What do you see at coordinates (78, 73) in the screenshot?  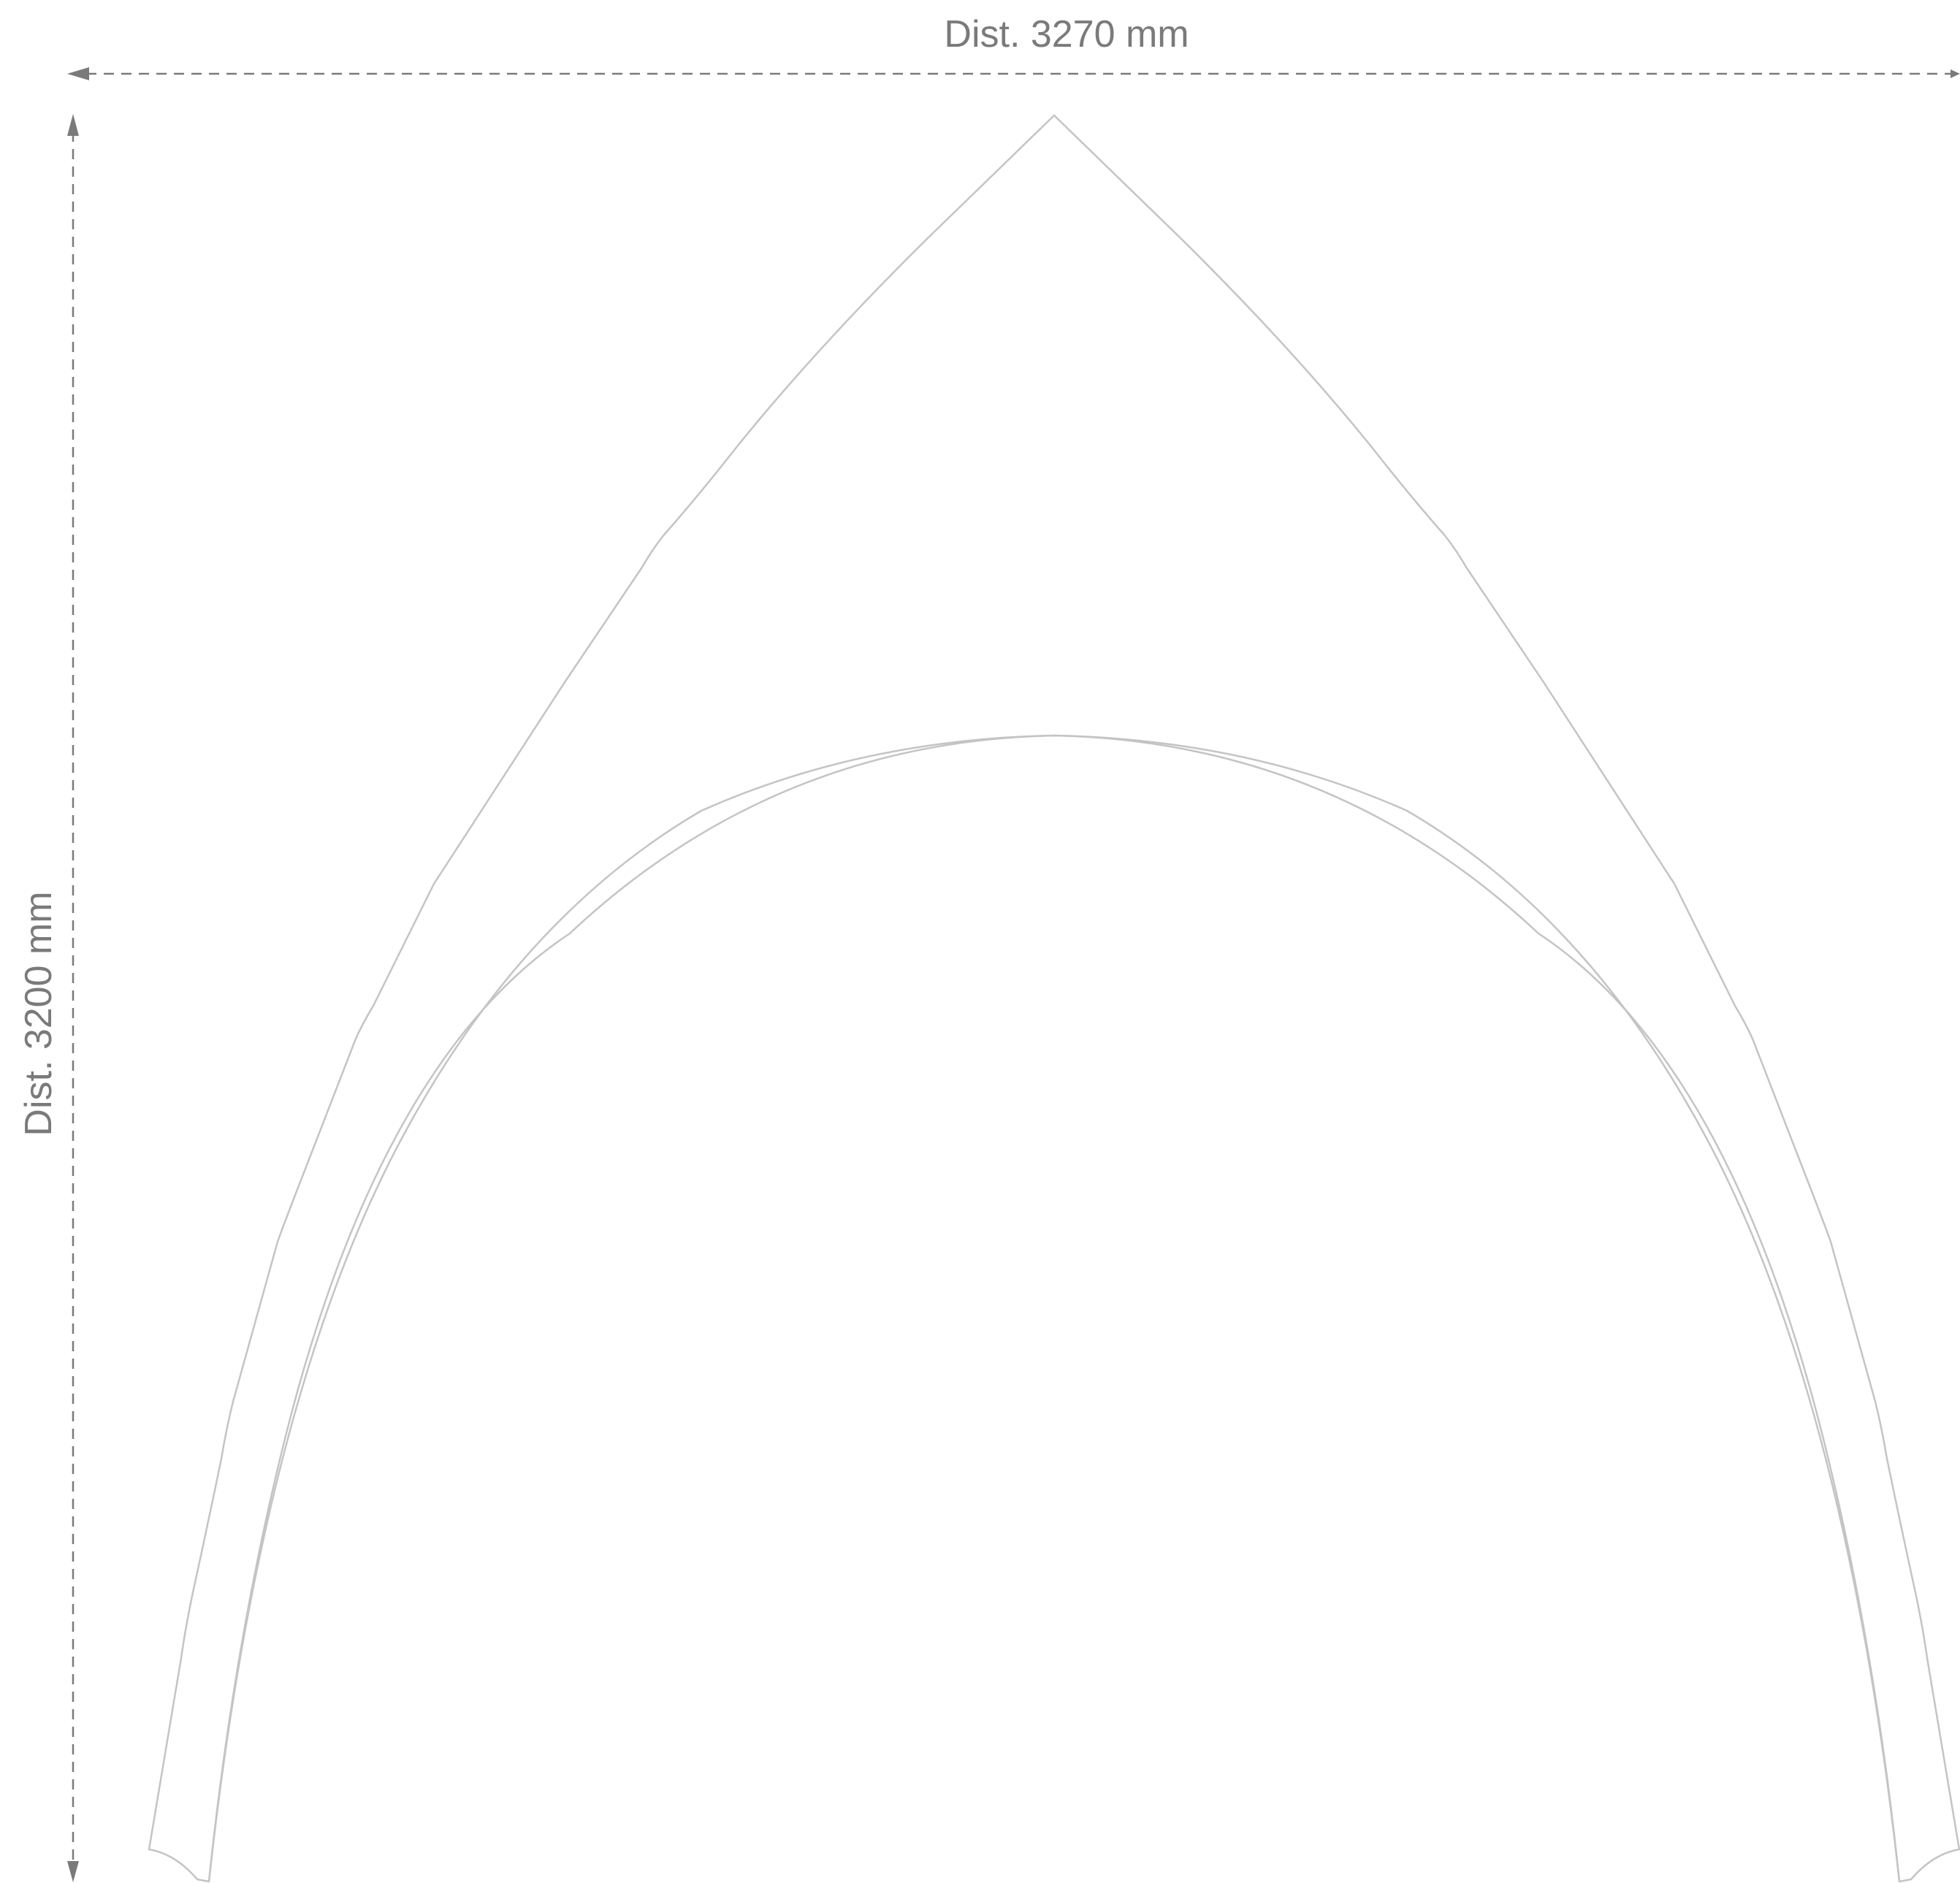 I see `width-arrow-left` at bounding box center [78, 73].